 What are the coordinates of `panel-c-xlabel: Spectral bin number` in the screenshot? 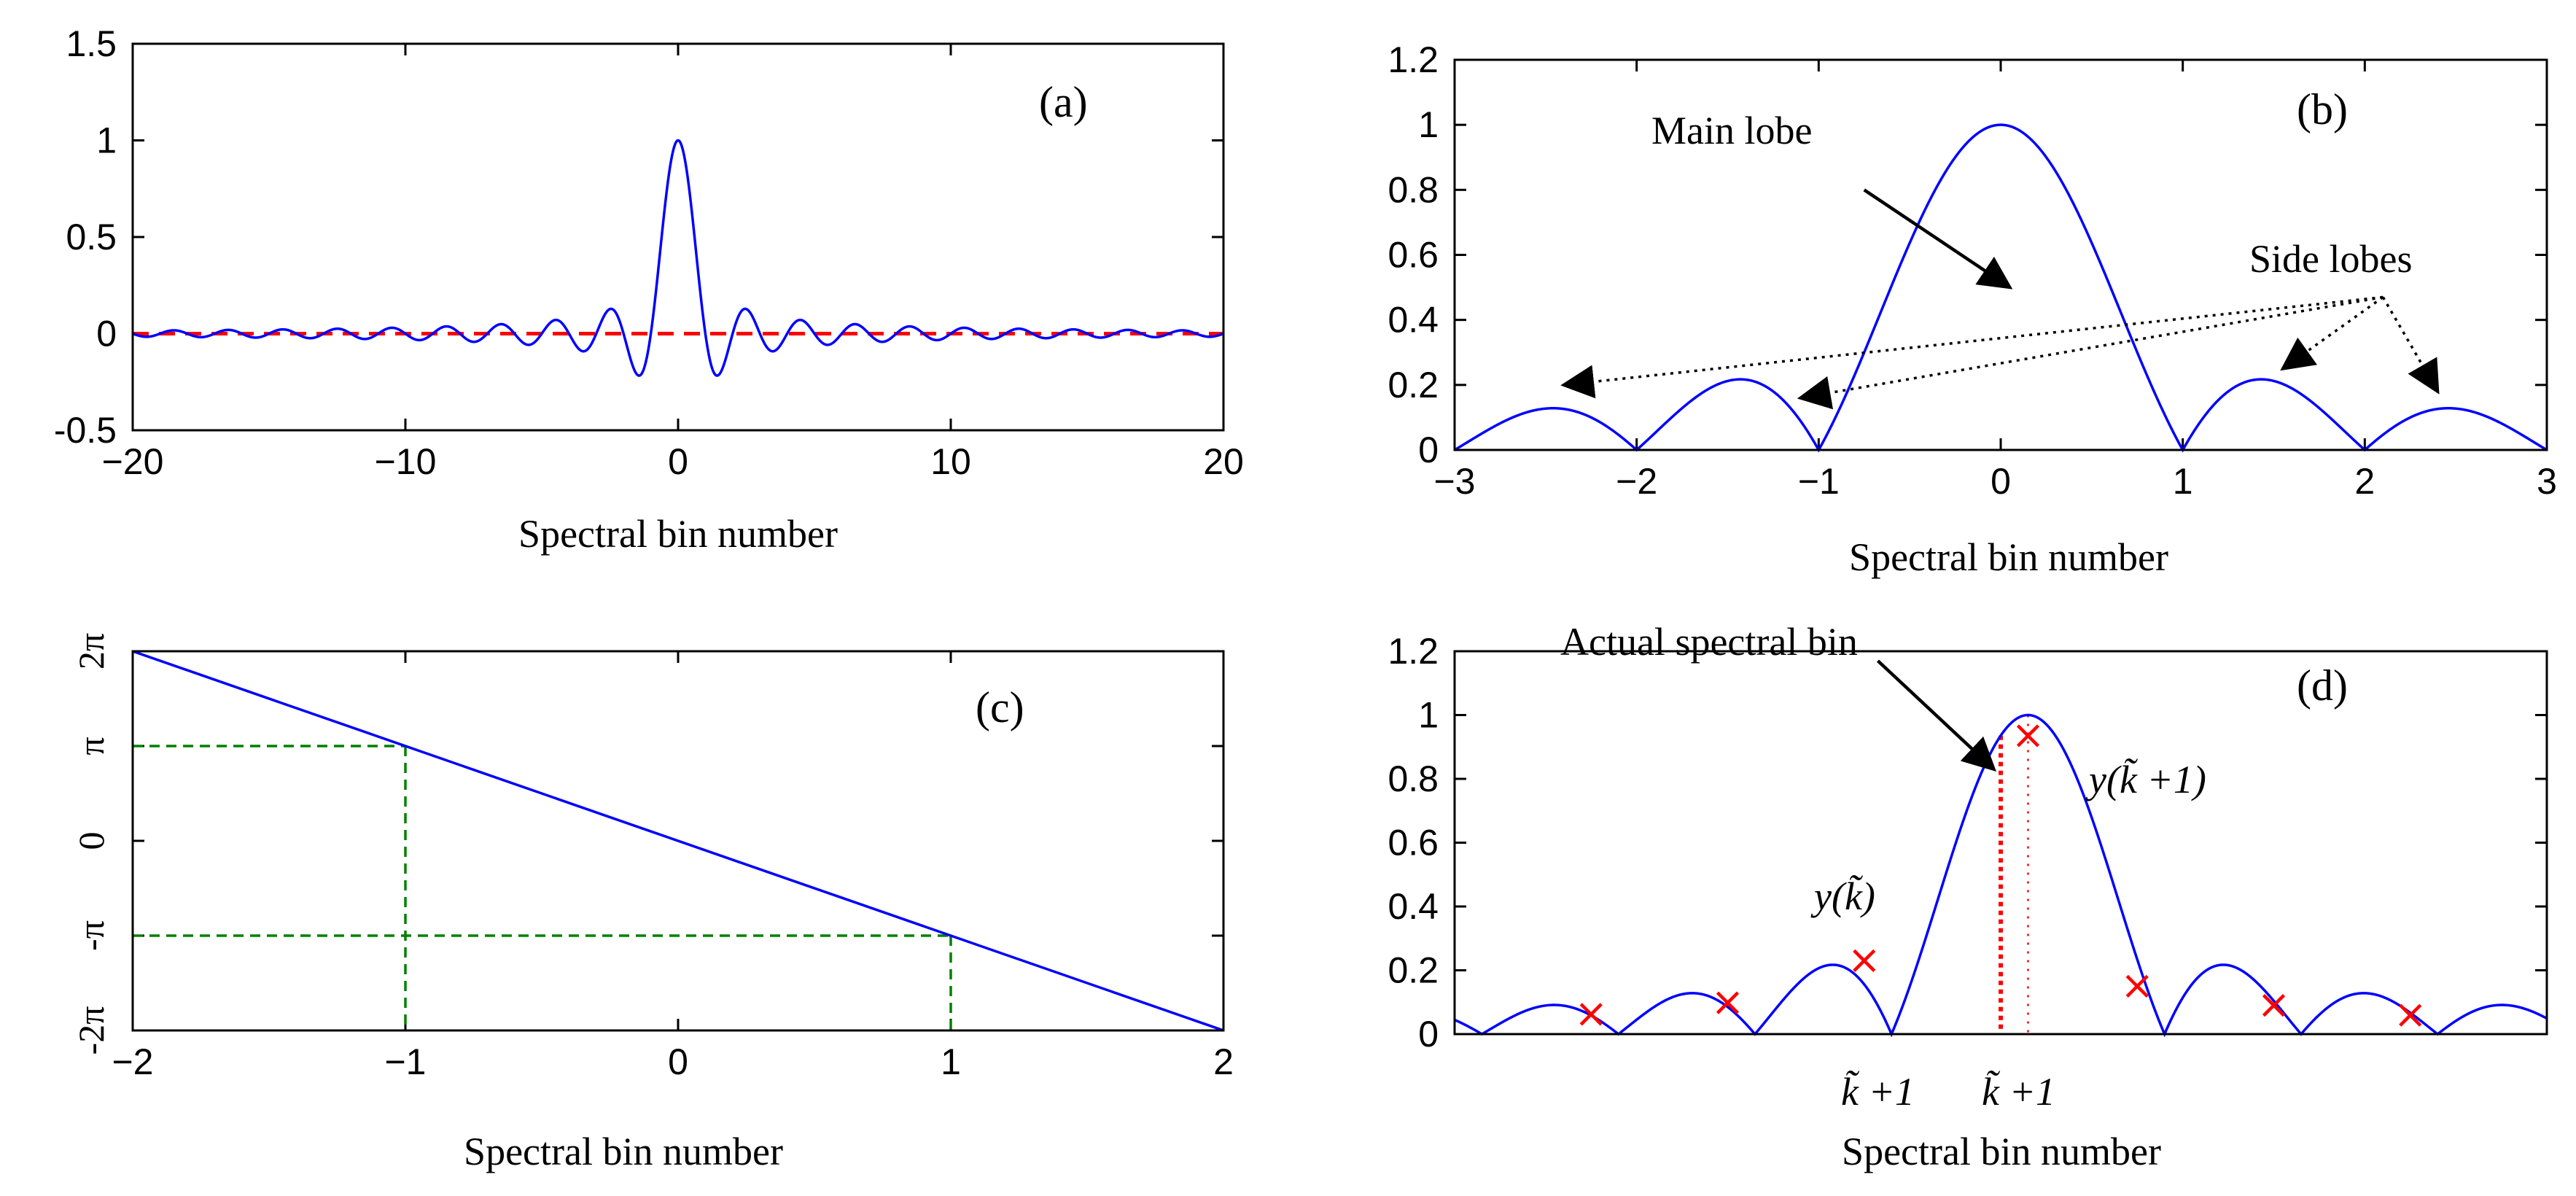 It's located at (623, 1151).